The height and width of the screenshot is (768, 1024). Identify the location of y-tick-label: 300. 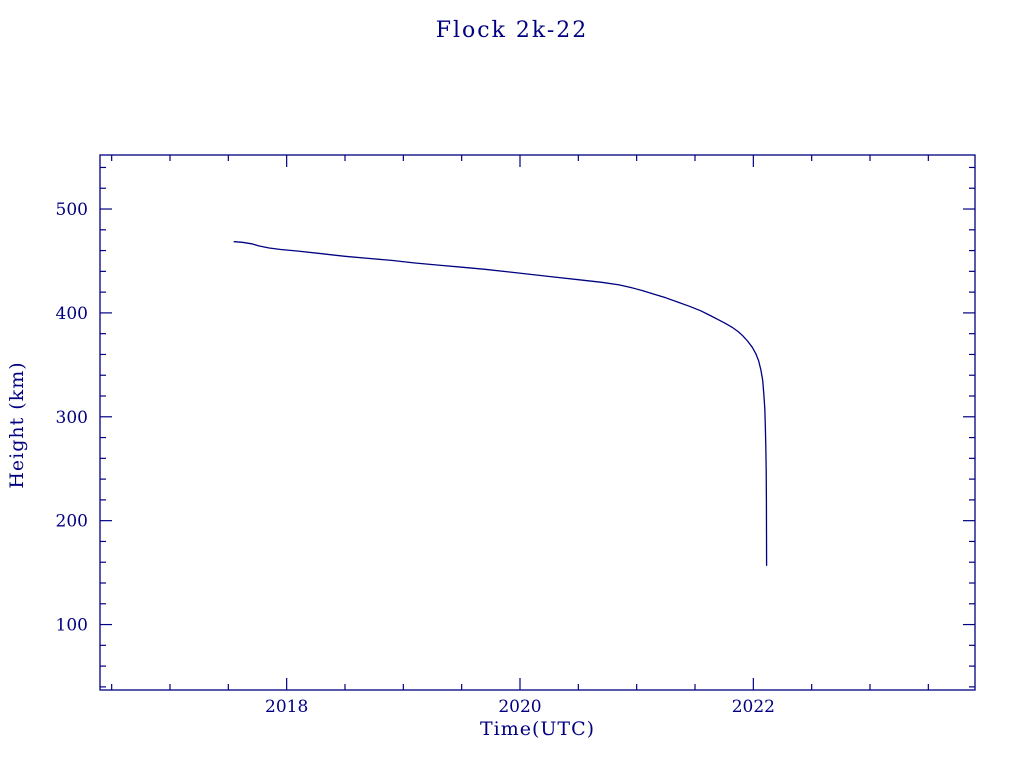
(72, 418).